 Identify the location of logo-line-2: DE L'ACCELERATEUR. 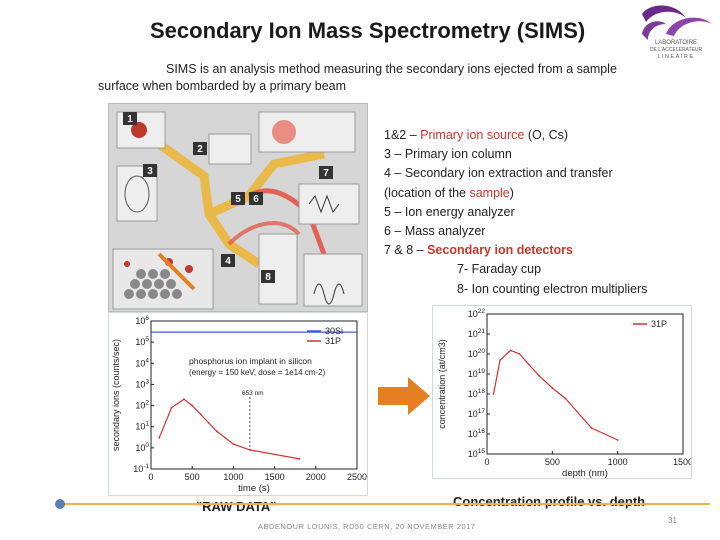
(676, 50).